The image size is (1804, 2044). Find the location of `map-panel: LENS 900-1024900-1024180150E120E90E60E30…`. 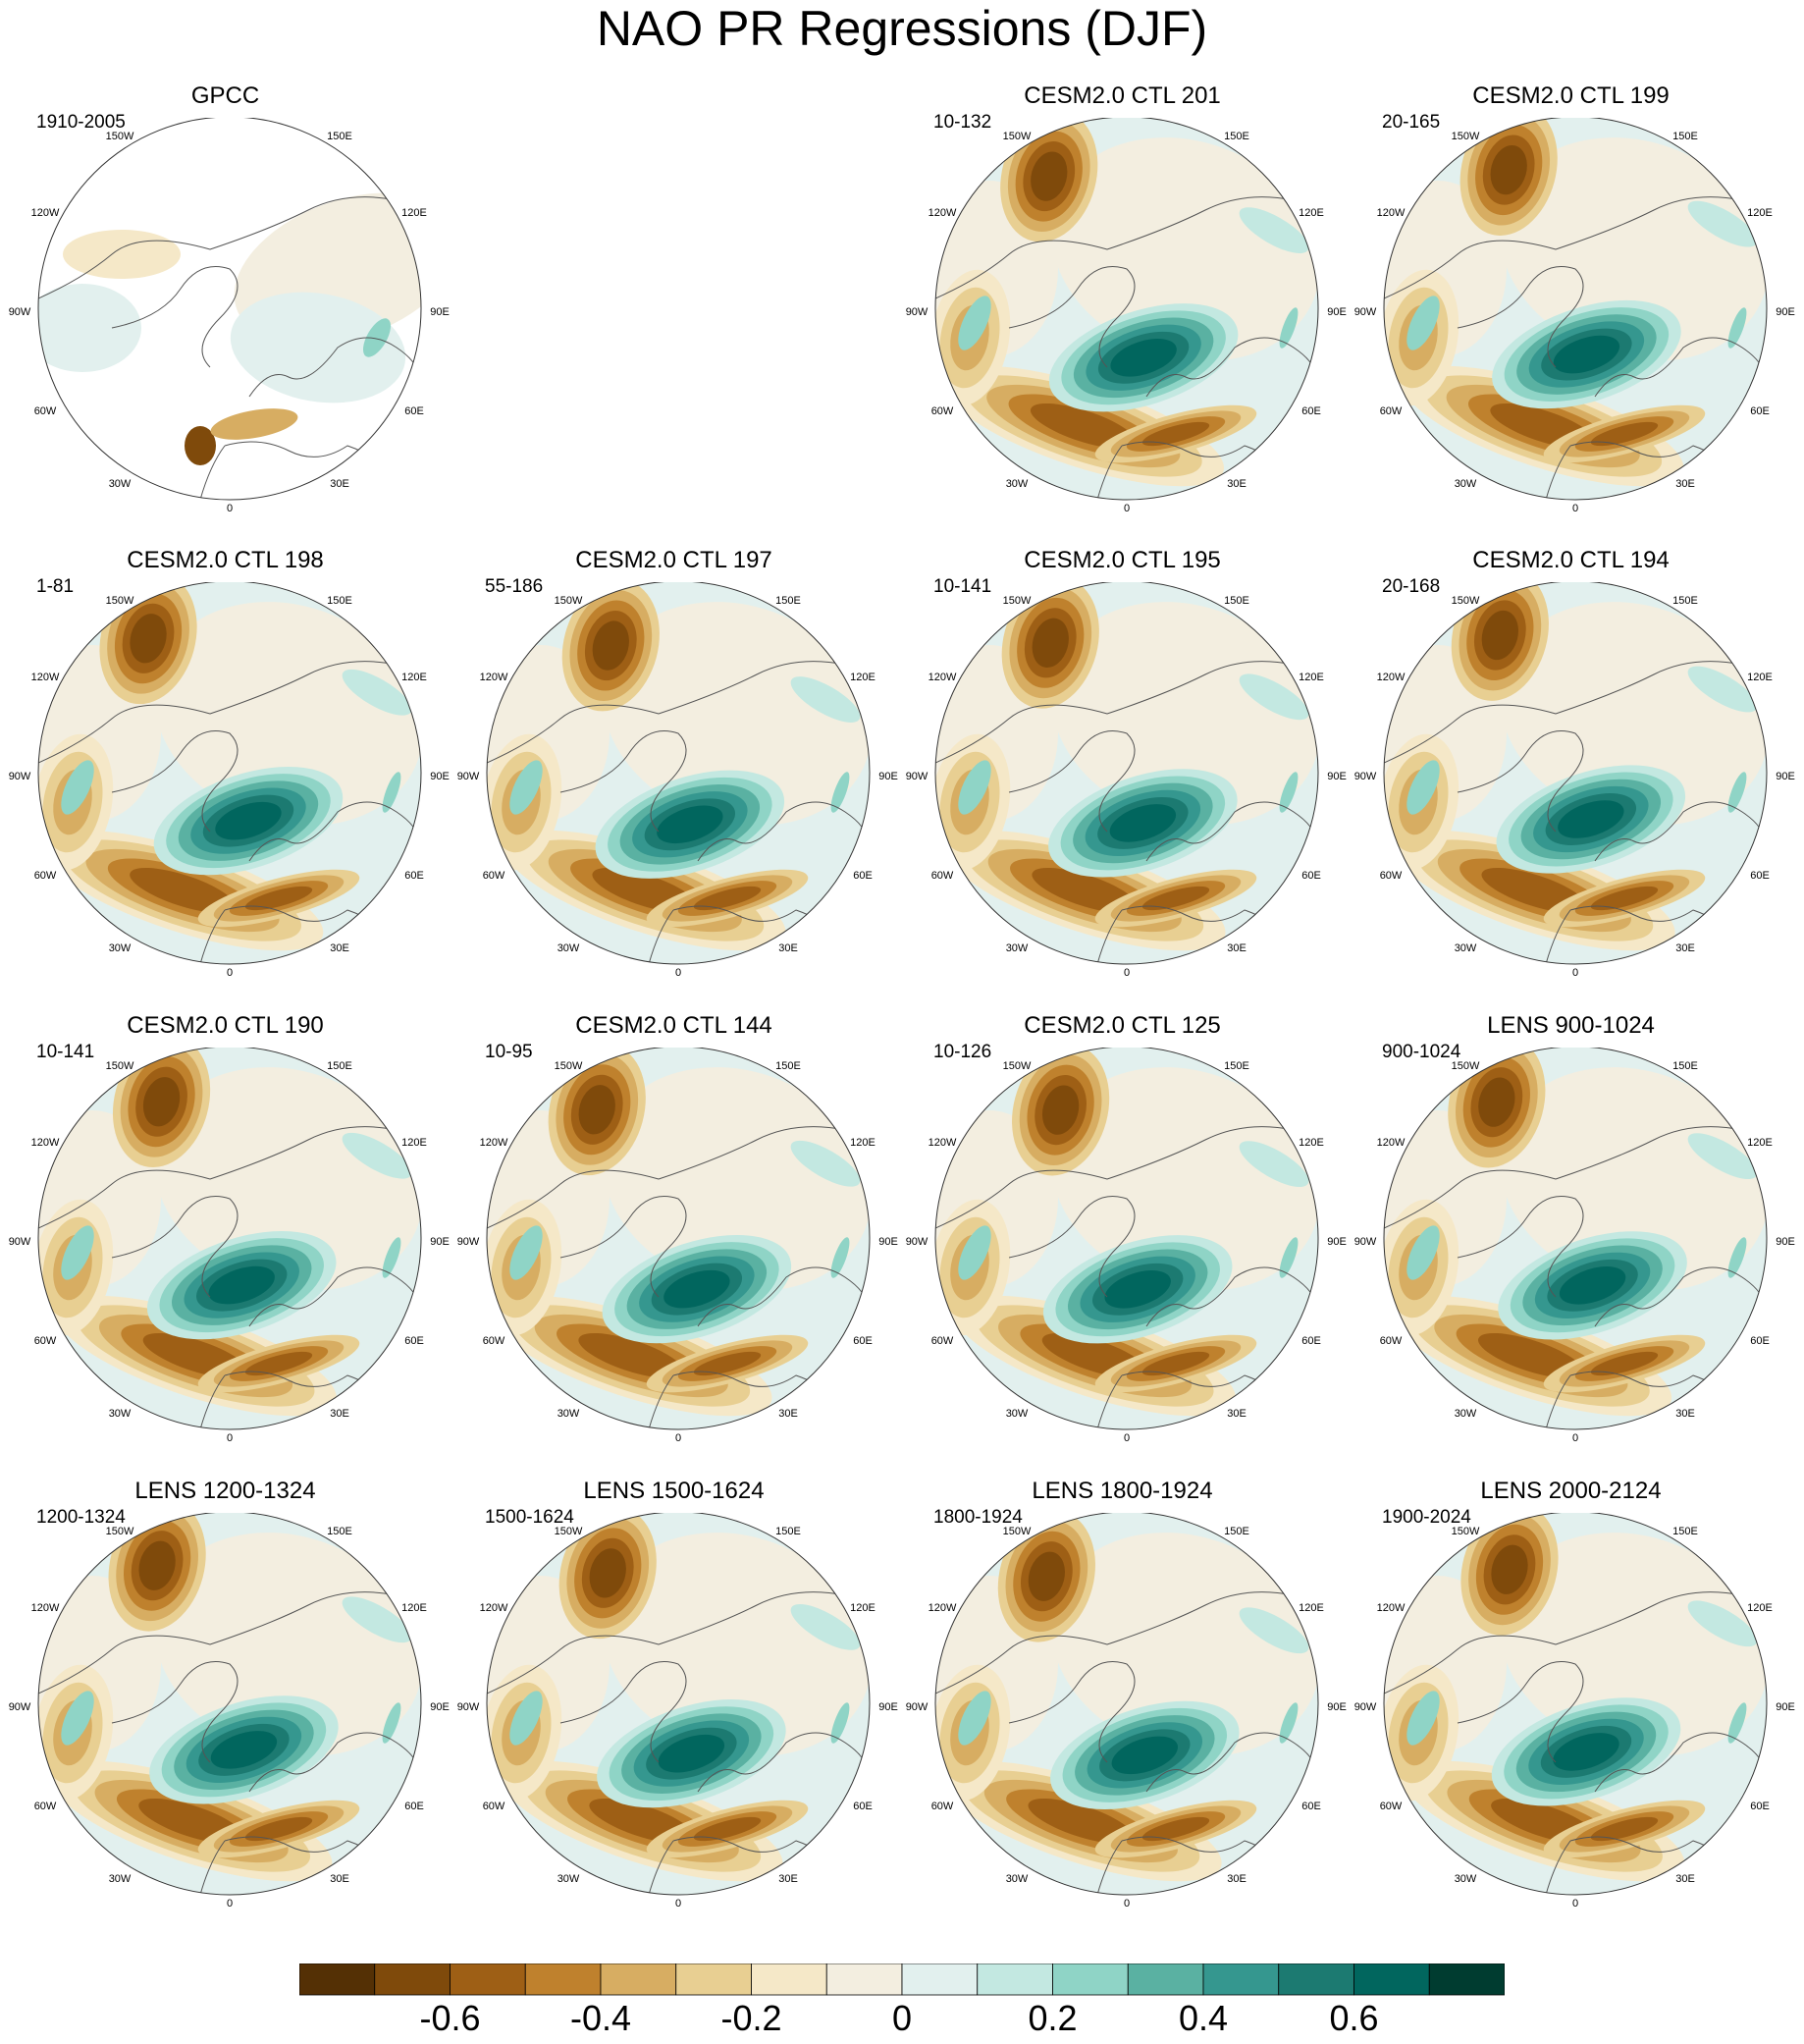

map-panel: LENS 900-1024900-1024180150E120E90E60E30… is located at coordinates (1571, 1241).